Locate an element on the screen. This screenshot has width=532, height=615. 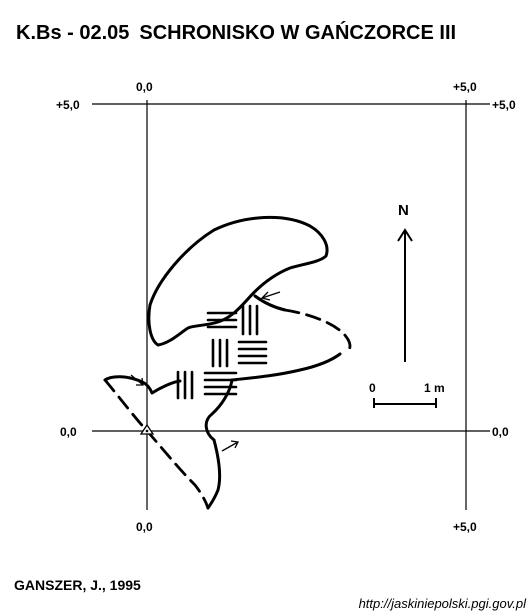
north-label: N is located at coordinates (403, 210).